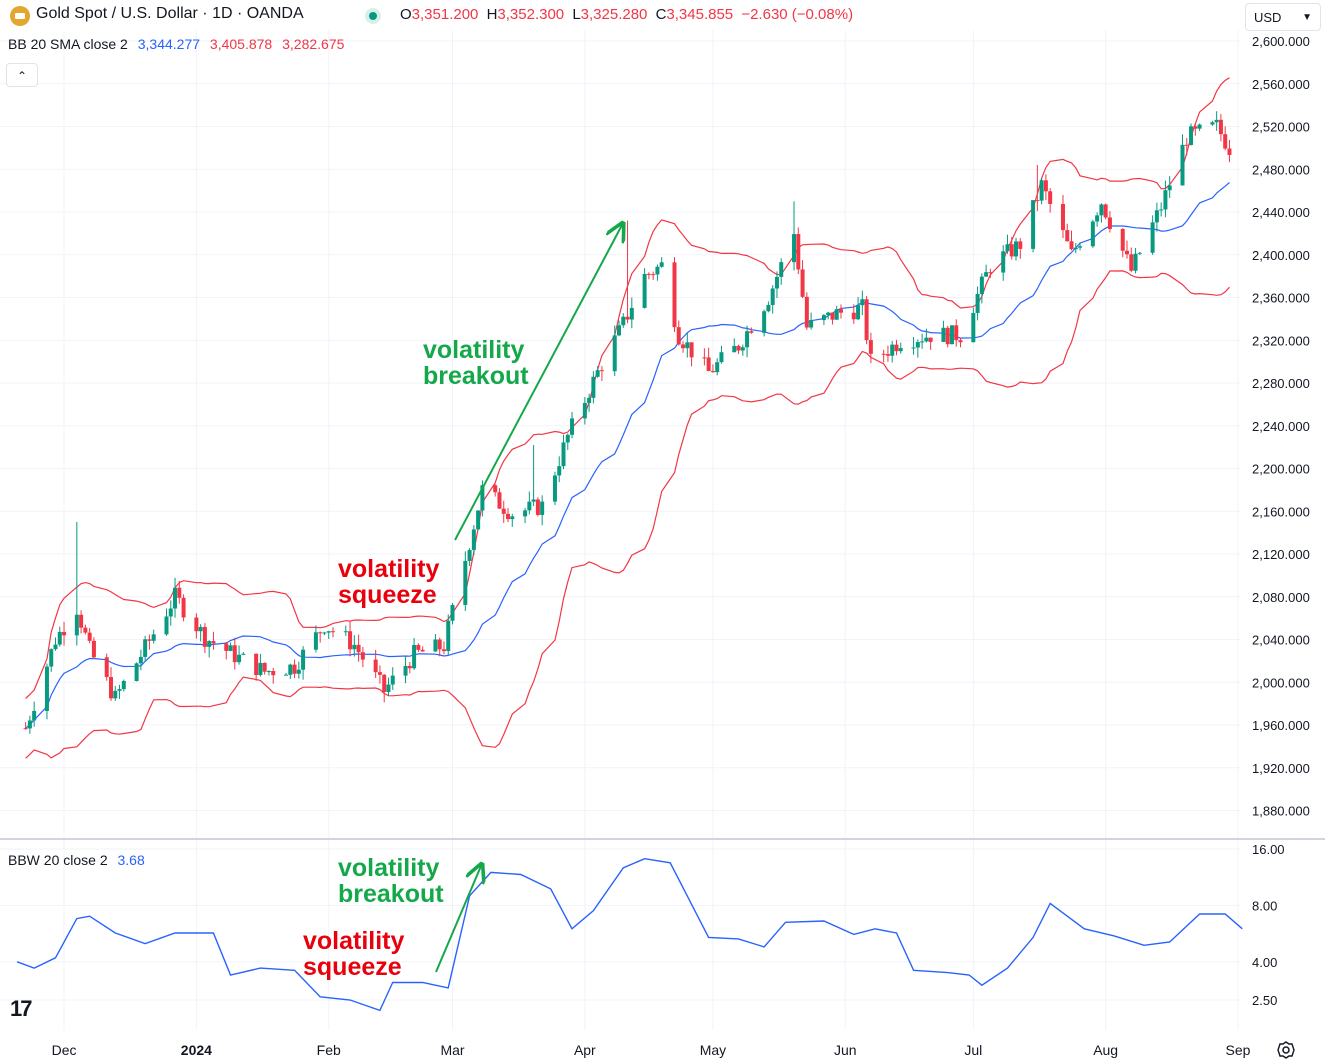 The image size is (1325, 1063). Describe the element at coordinates (1281, 426) in the screenshot. I see `y-tick-label: 2,240.000` at that location.